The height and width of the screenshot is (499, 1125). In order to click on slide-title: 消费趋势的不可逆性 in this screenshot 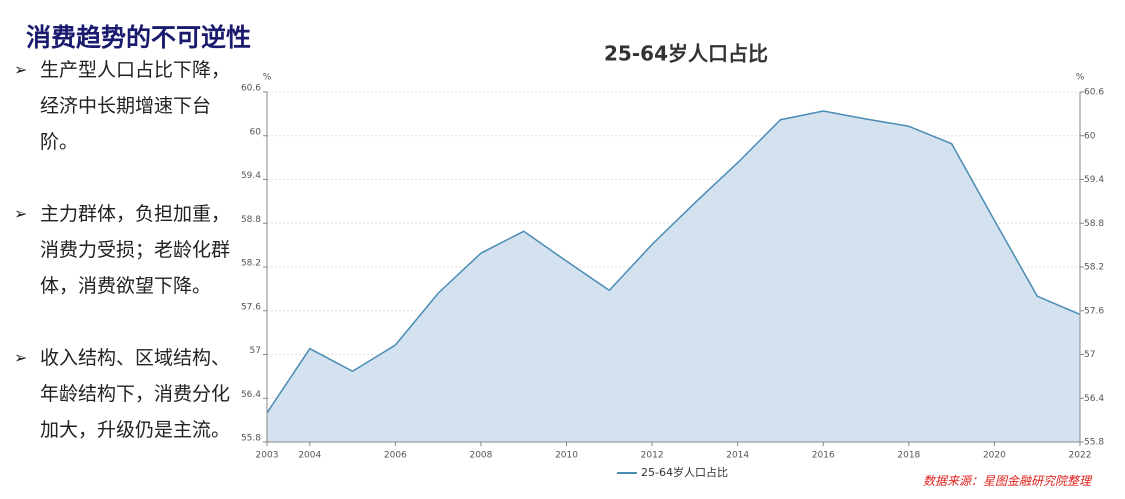, I will do `click(139, 37)`.